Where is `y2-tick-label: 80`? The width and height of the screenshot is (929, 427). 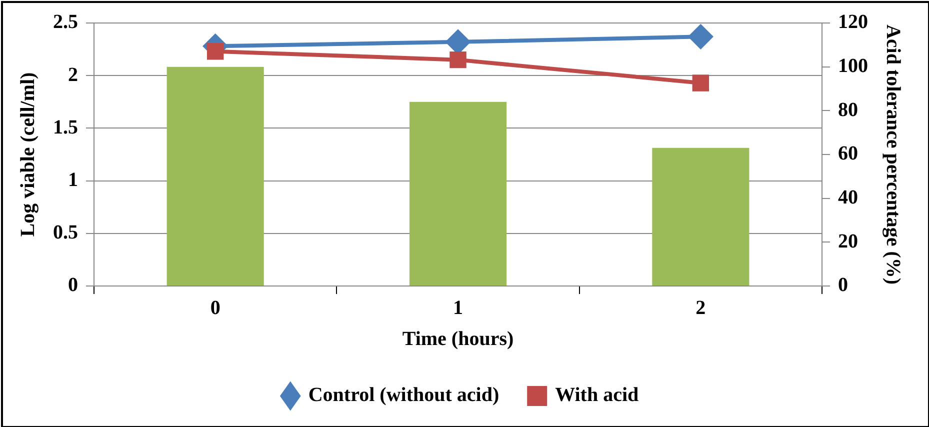
y2-tick-label: 80 is located at coordinates (848, 109).